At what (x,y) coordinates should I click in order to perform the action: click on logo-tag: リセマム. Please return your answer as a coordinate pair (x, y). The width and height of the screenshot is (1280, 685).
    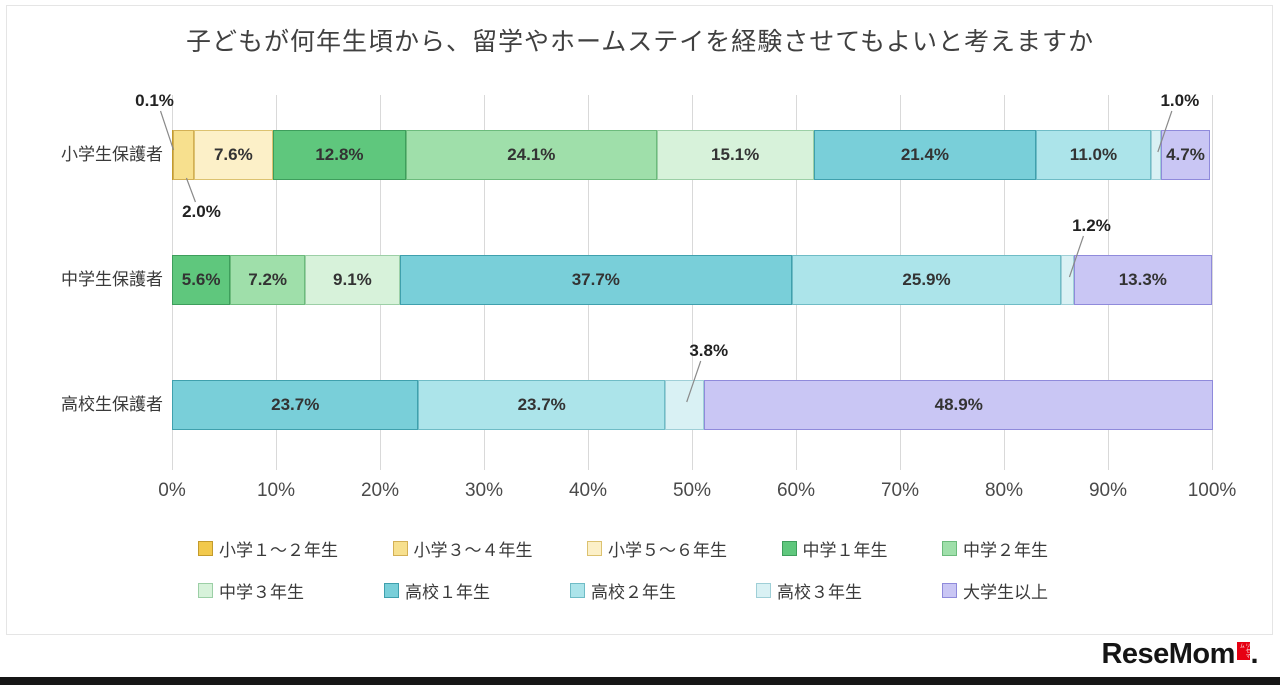
    Looking at the image, I should click on (1243, 651).